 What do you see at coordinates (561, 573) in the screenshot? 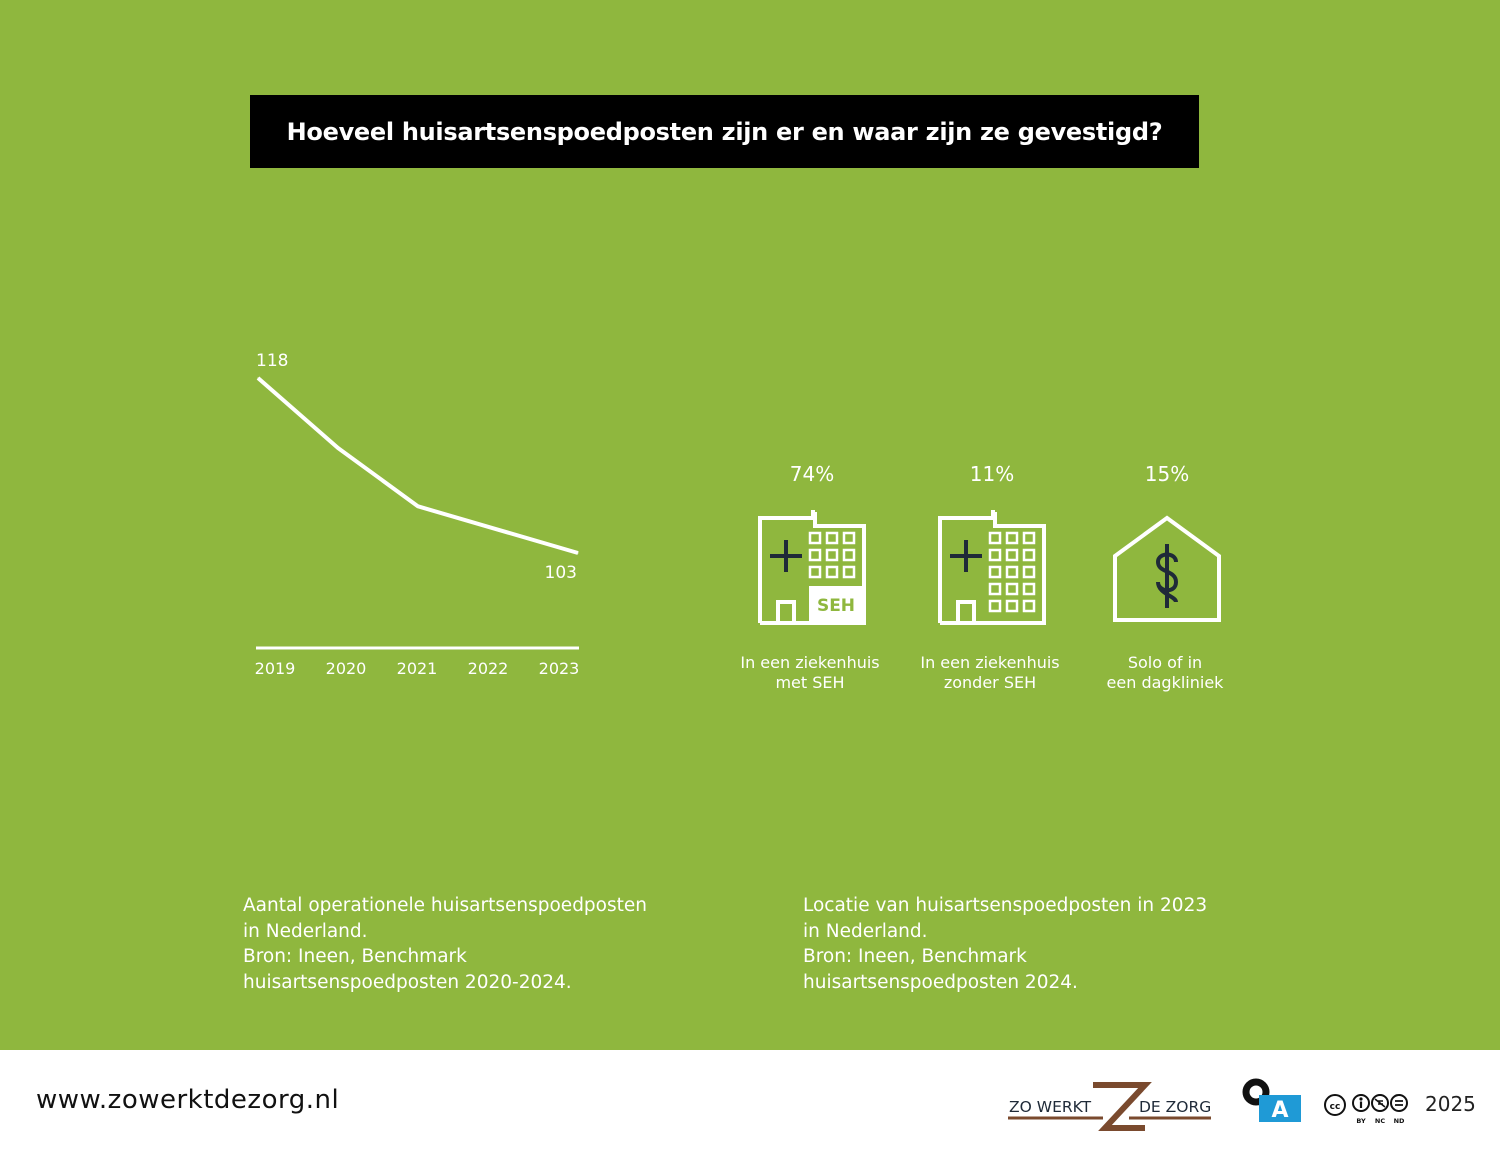
I see `point-label: 103` at bounding box center [561, 573].